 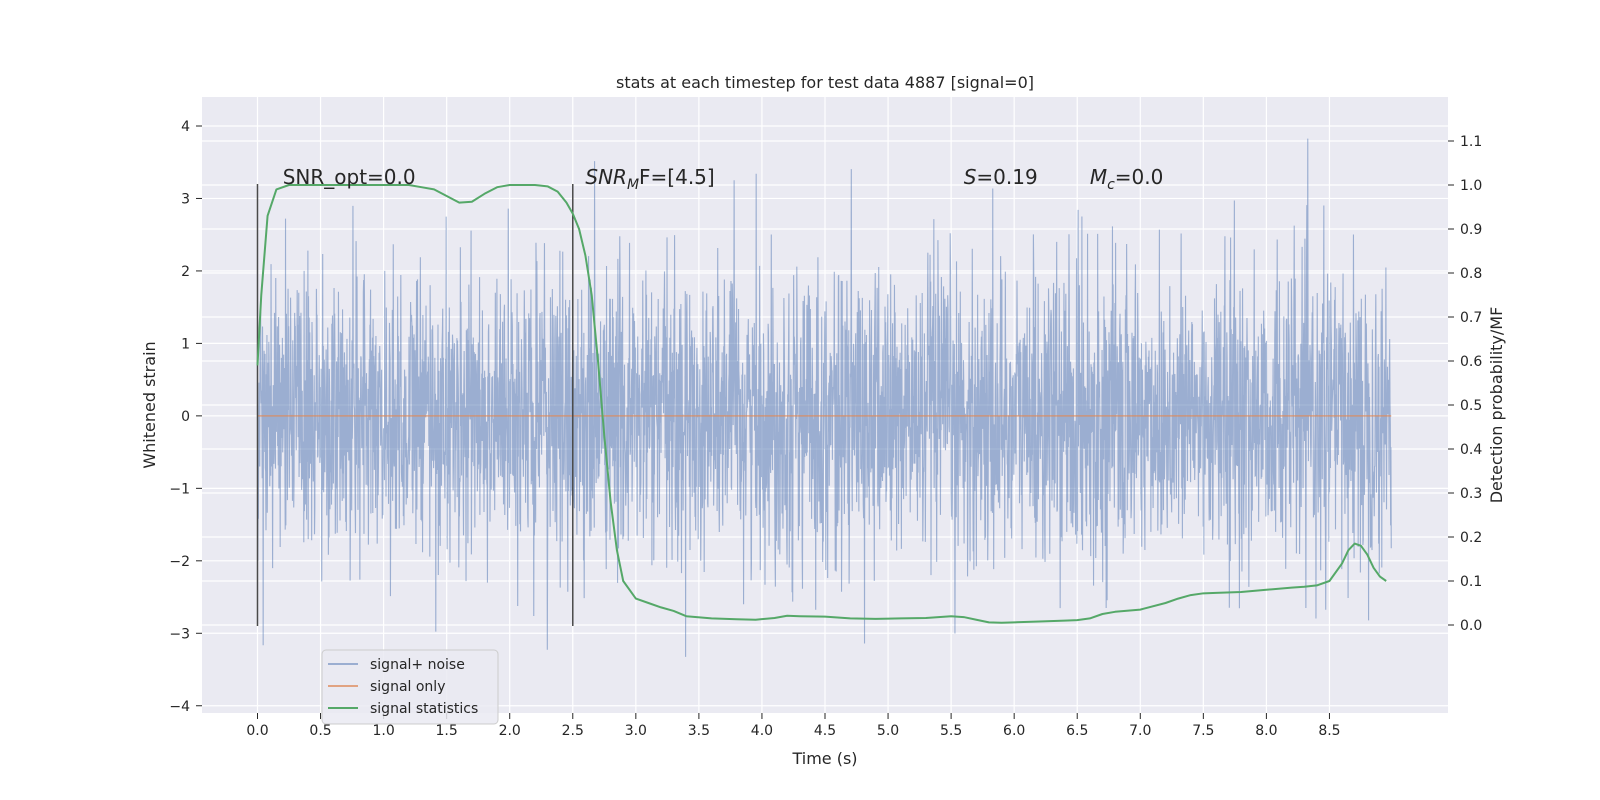 I want to click on y-tick-label: −4, so click(x=179, y=707).